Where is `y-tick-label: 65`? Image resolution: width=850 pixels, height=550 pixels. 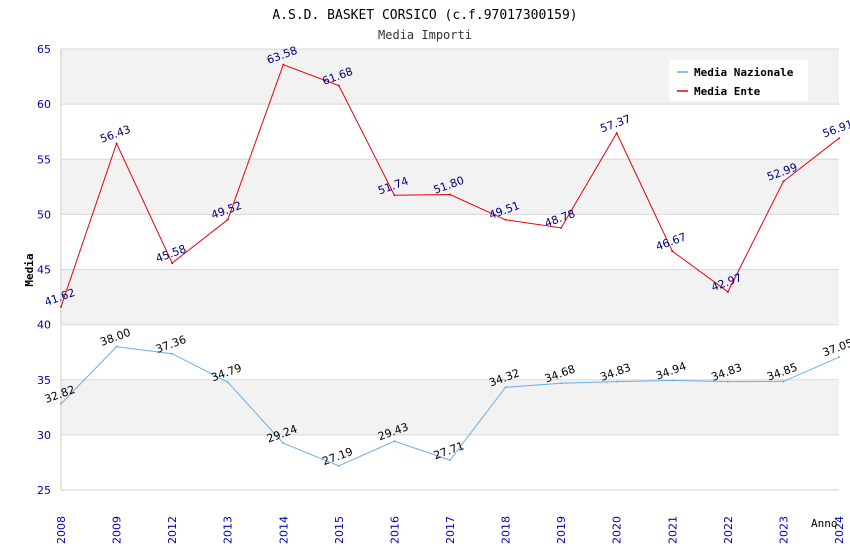
y-tick-label: 65 is located at coordinates (44, 49).